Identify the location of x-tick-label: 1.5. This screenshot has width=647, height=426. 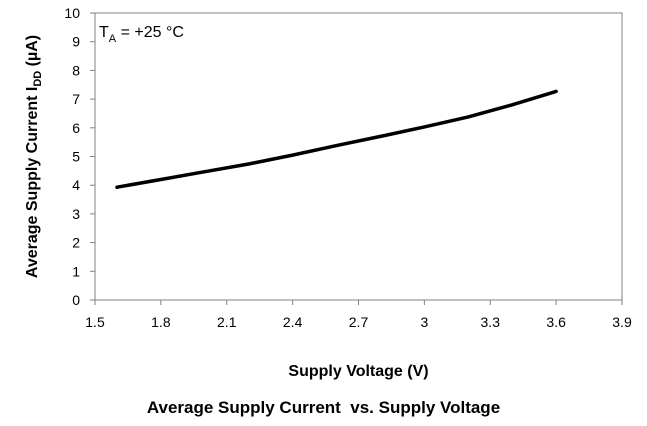
(95, 322).